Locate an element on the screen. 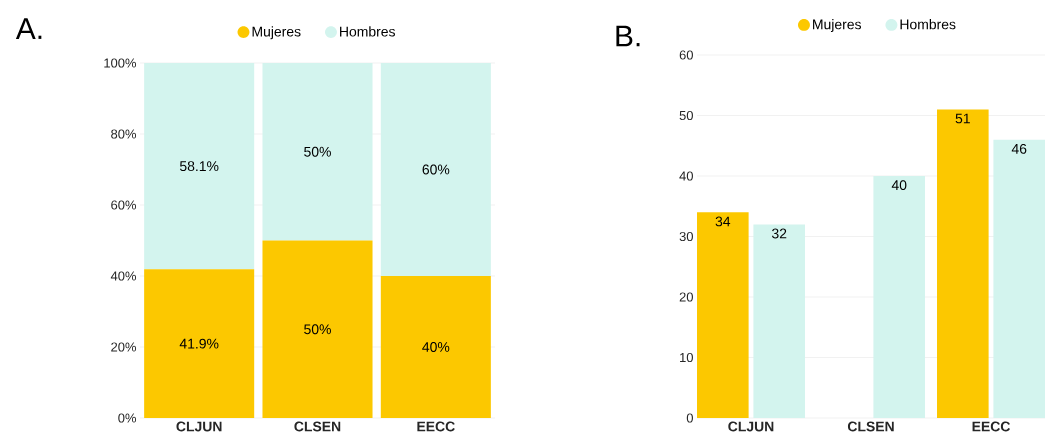 This screenshot has height=441, width=1047. data-label: 60% is located at coordinates (436, 169).